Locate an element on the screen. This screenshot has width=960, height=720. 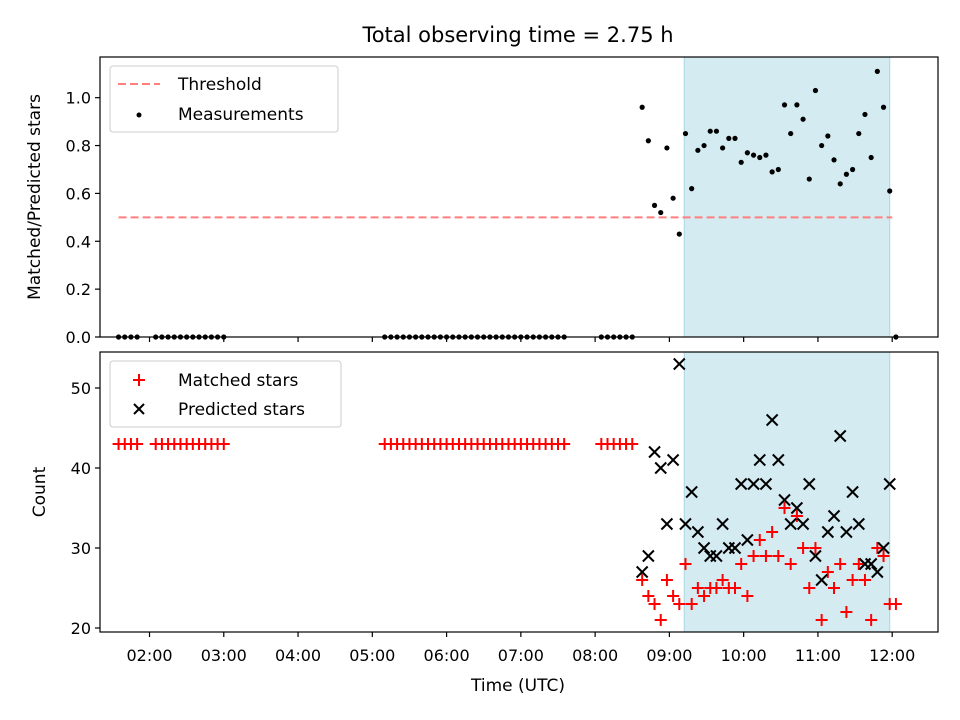
y-tick-label: 0.6 is located at coordinates (78, 193).